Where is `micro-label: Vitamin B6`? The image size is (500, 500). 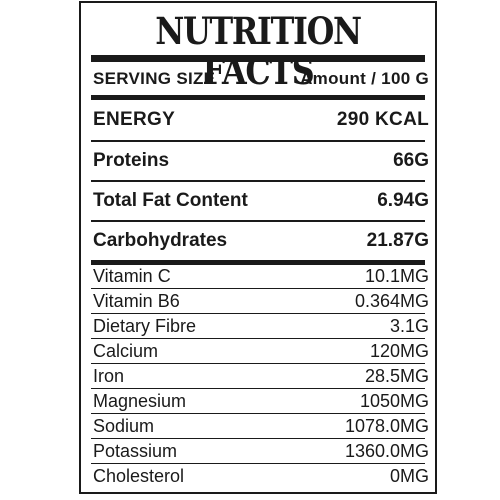 micro-label: Vitamin B6 is located at coordinates (136, 301).